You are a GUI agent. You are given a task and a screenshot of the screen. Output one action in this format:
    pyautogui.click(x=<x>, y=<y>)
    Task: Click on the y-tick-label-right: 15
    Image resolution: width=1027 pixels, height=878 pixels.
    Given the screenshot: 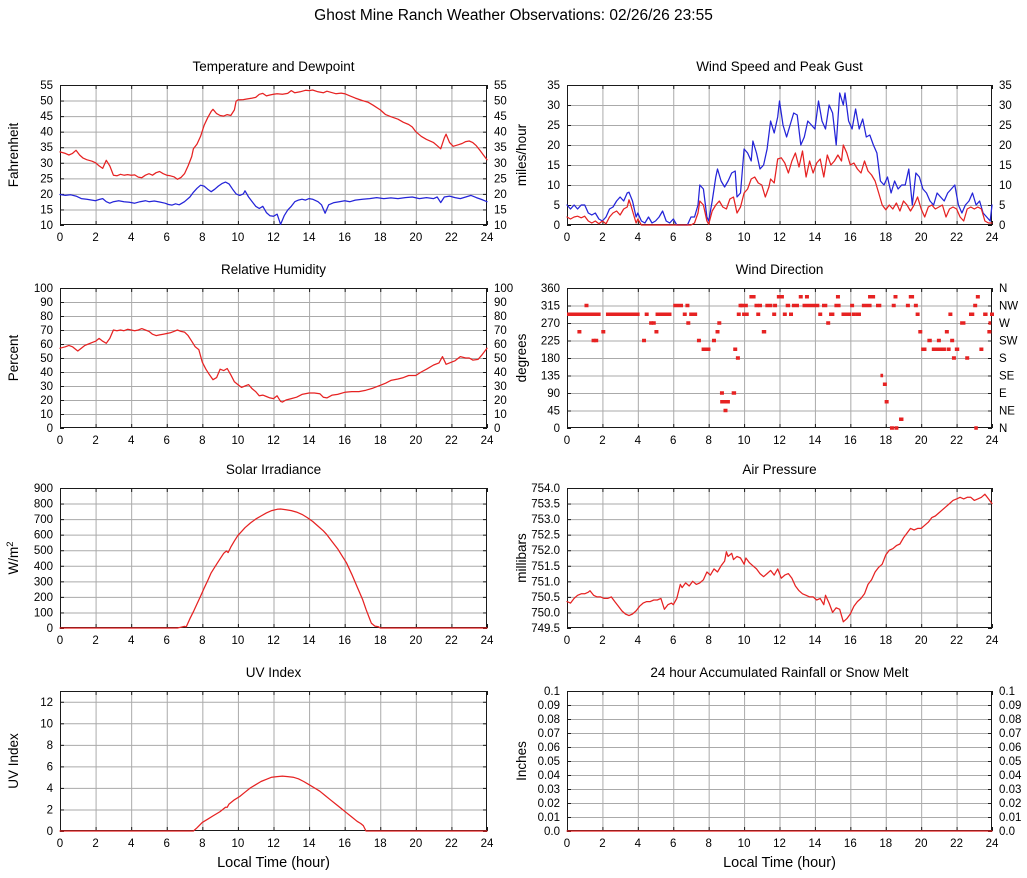 What is the action you would take?
    pyautogui.click(x=500, y=210)
    